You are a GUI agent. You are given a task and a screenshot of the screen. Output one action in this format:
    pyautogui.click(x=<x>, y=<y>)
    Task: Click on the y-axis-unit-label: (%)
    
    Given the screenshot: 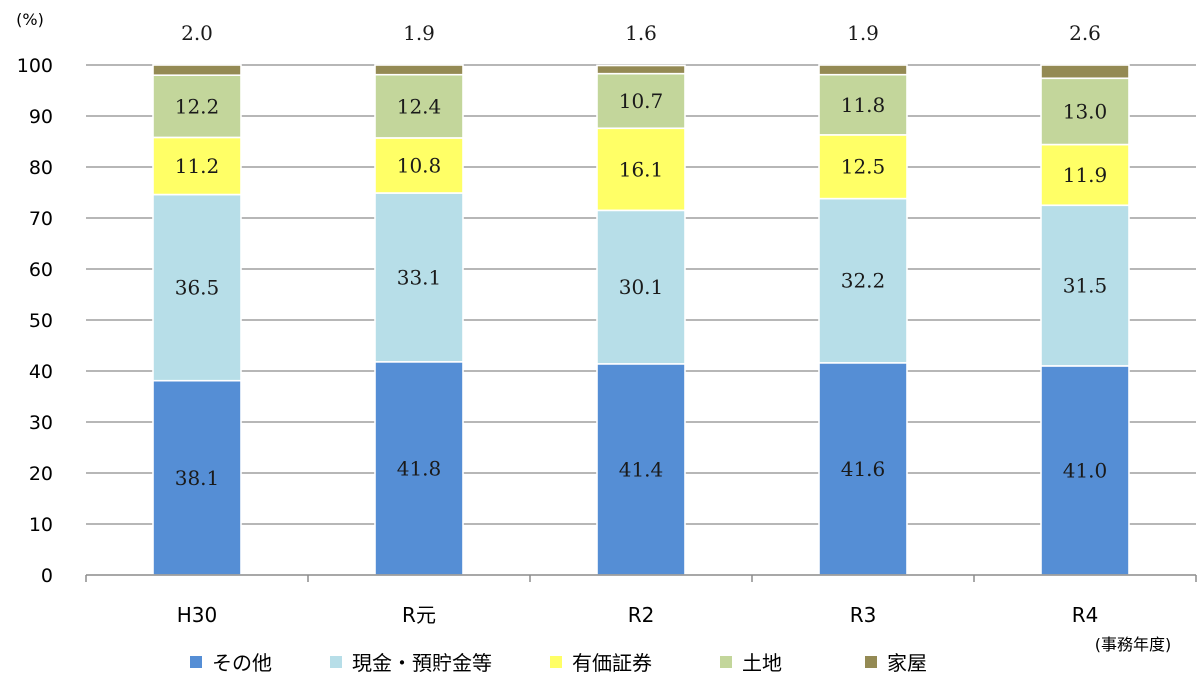 What is the action you would take?
    pyautogui.click(x=30, y=19)
    